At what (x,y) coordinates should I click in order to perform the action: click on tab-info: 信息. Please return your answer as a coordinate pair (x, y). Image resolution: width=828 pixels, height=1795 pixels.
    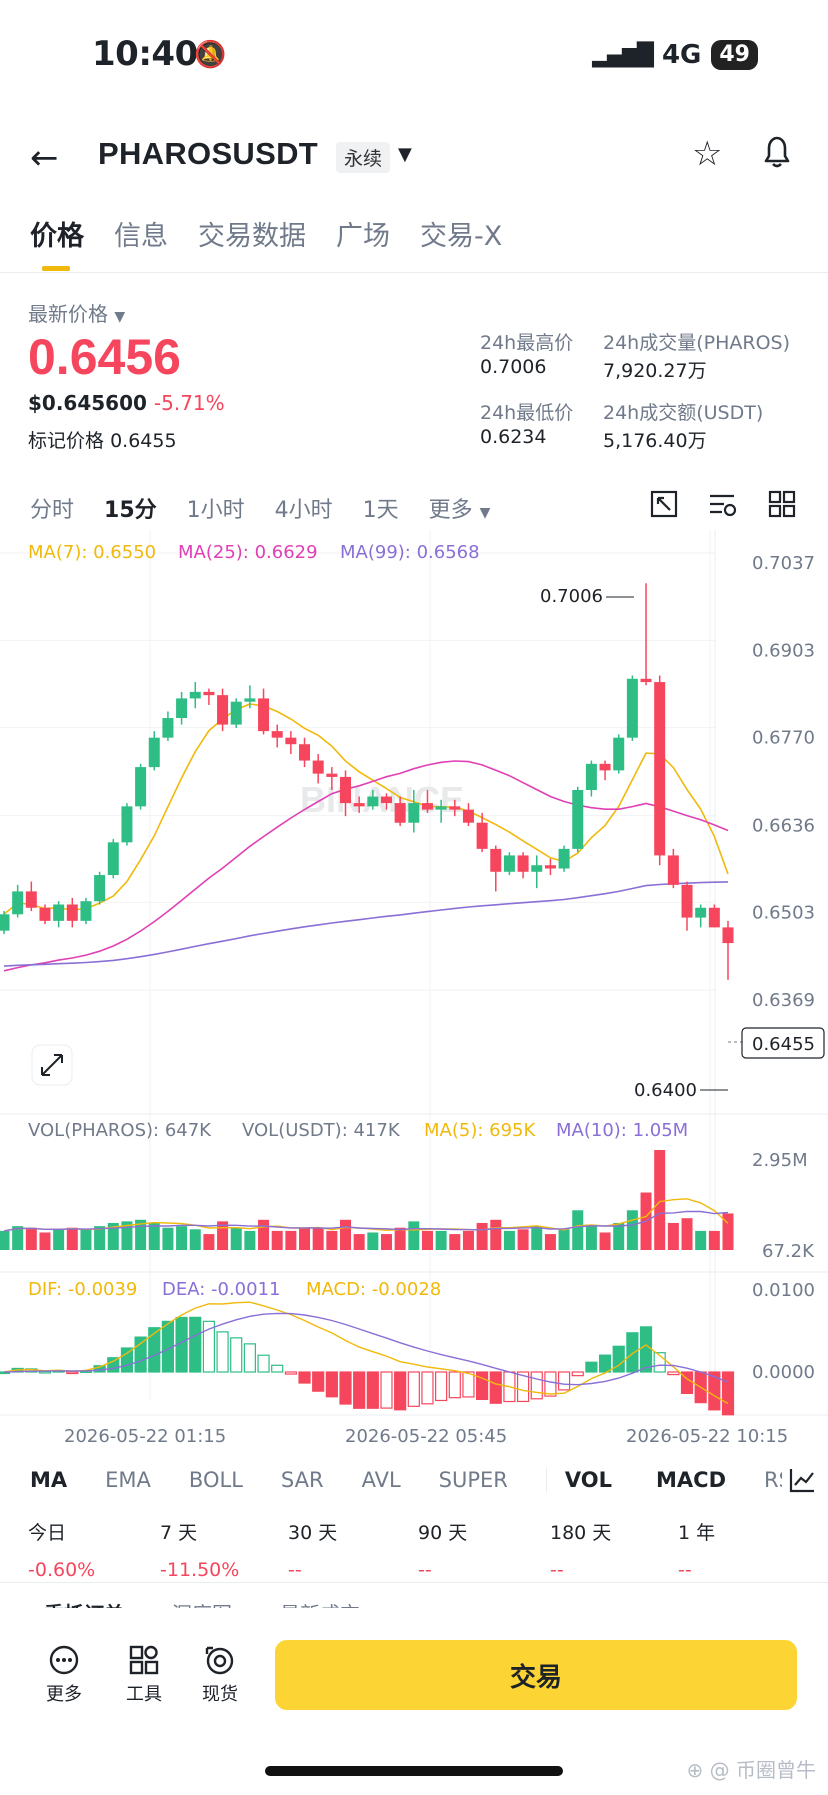
    Looking at the image, I should click on (141, 236).